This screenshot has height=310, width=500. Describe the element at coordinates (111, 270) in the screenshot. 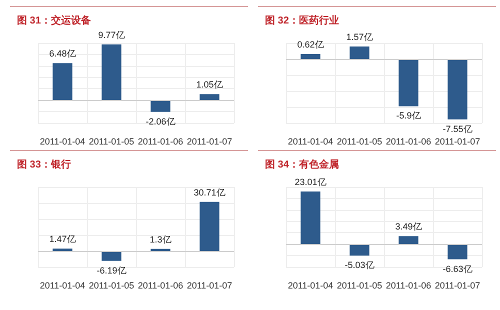

I see `data-label: -6.19亿` at that location.